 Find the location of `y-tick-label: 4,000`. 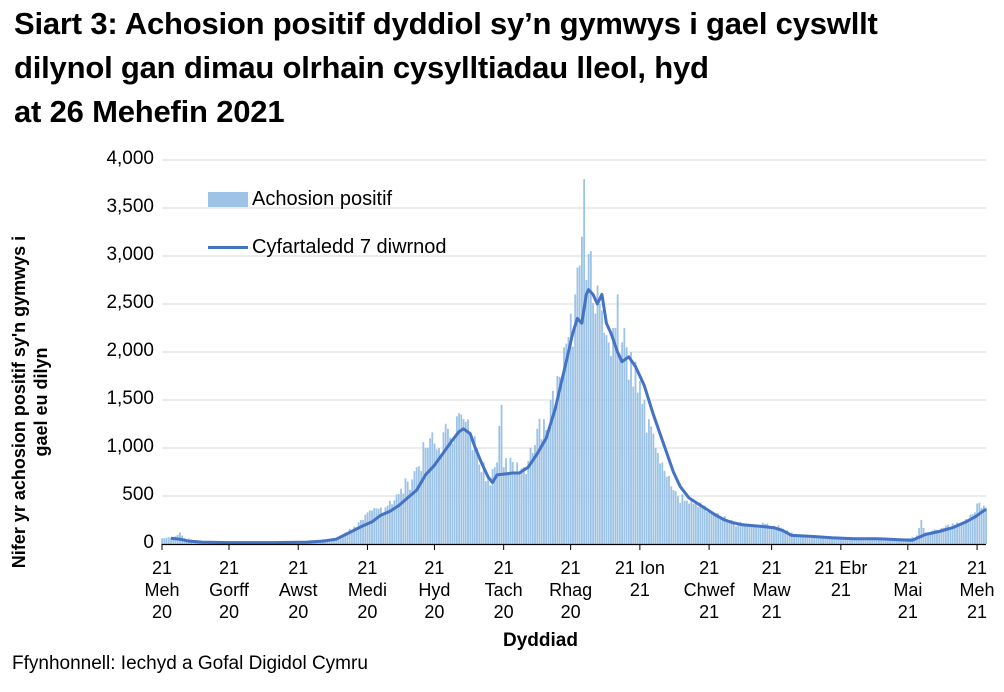

y-tick-label: 4,000 is located at coordinates (130, 158).